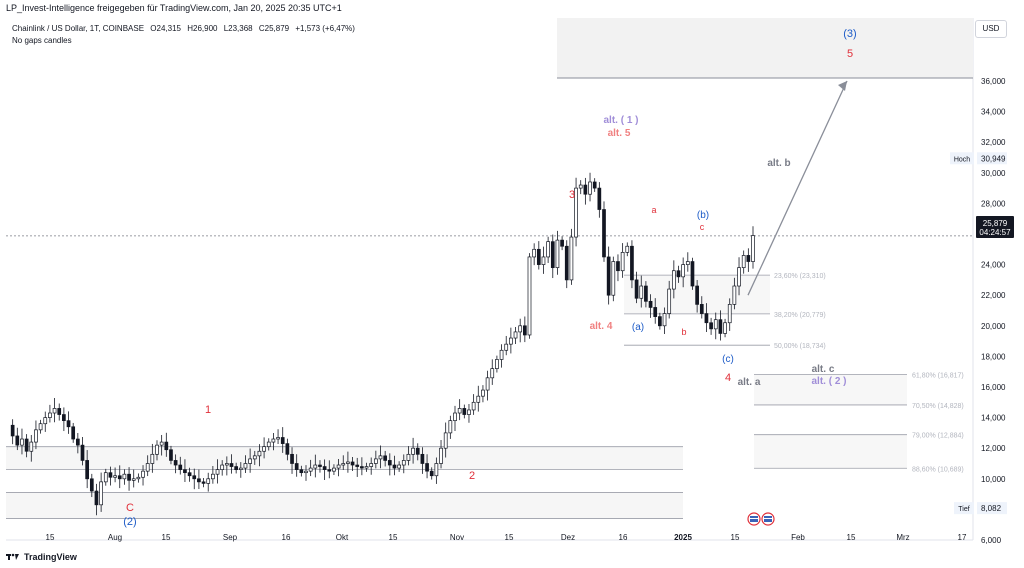 This screenshot has width=1024, height=568. What do you see at coordinates (601, 326) in the screenshot?
I see `wave-label-9: alt. 4` at bounding box center [601, 326].